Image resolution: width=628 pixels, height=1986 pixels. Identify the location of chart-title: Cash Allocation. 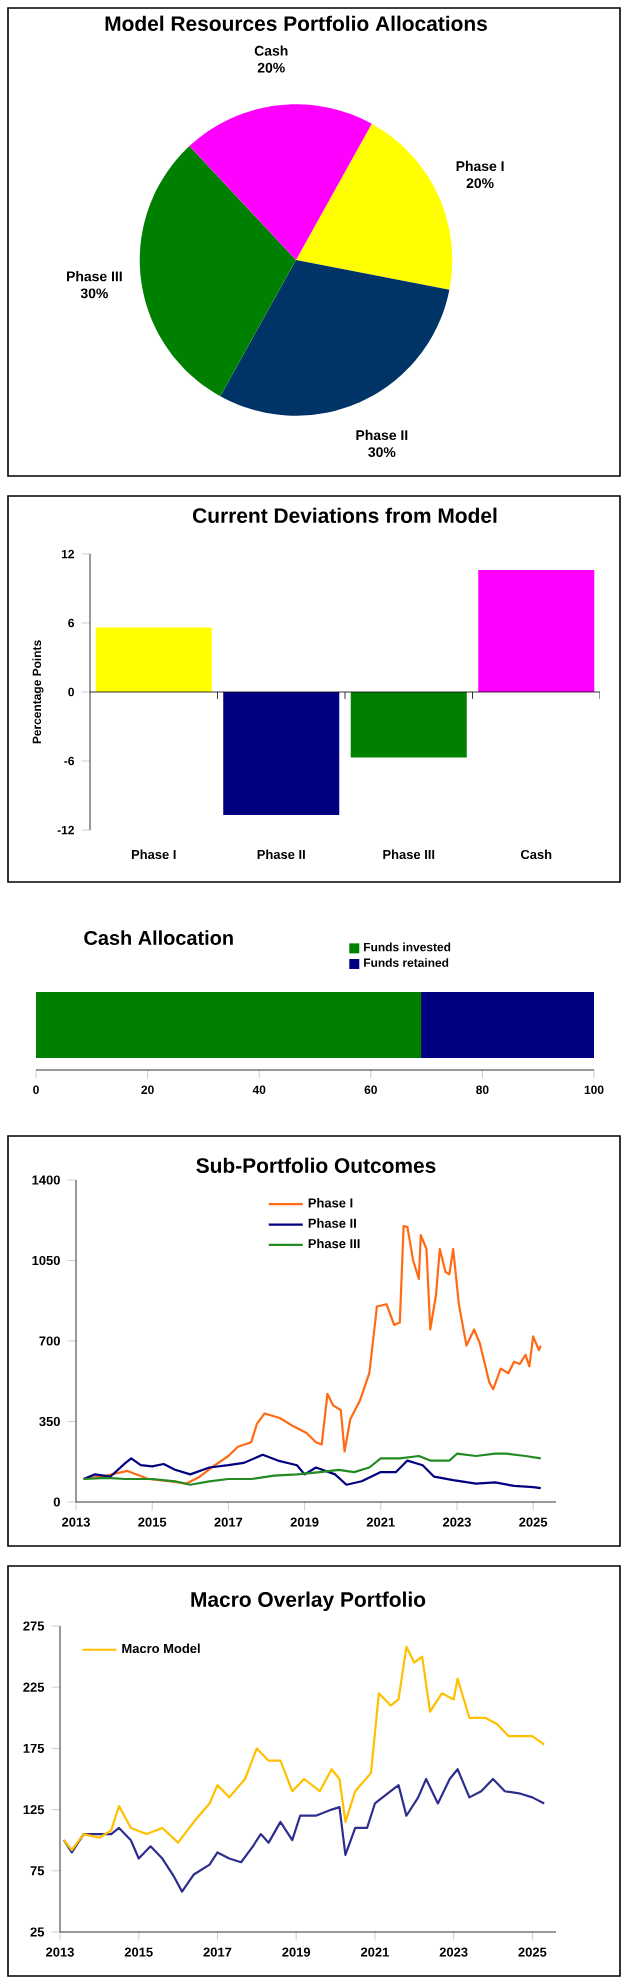
(158, 937).